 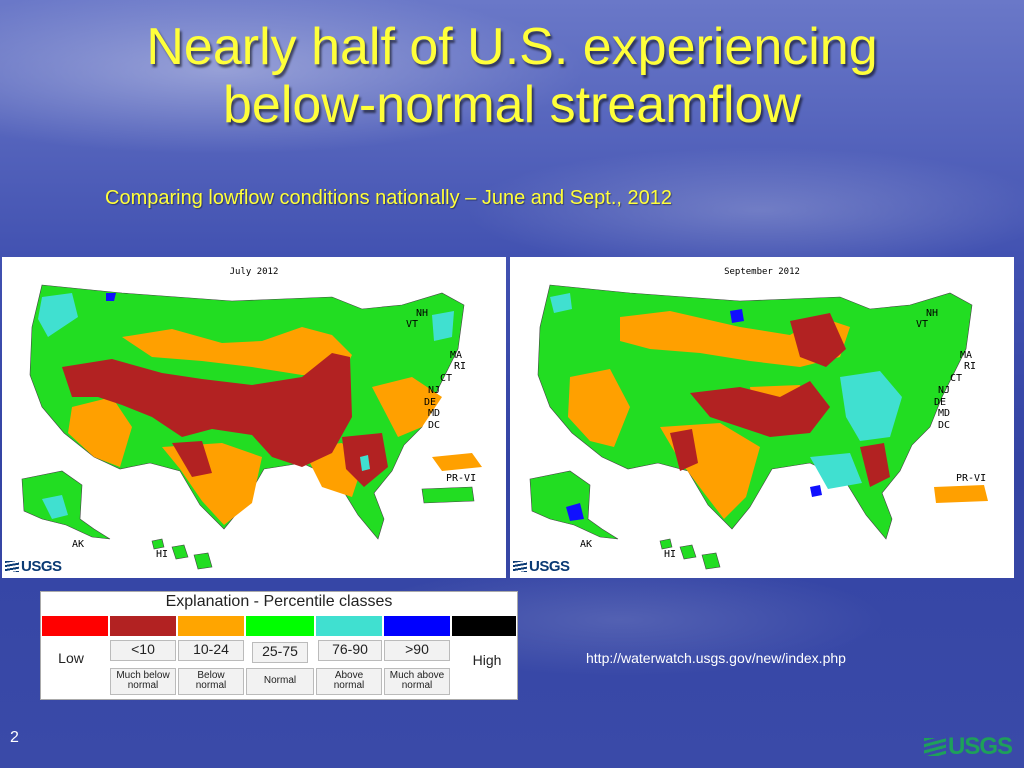 What do you see at coordinates (279, 601) in the screenshot?
I see `legend-title: Explanation - Percentile classes` at bounding box center [279, 601].